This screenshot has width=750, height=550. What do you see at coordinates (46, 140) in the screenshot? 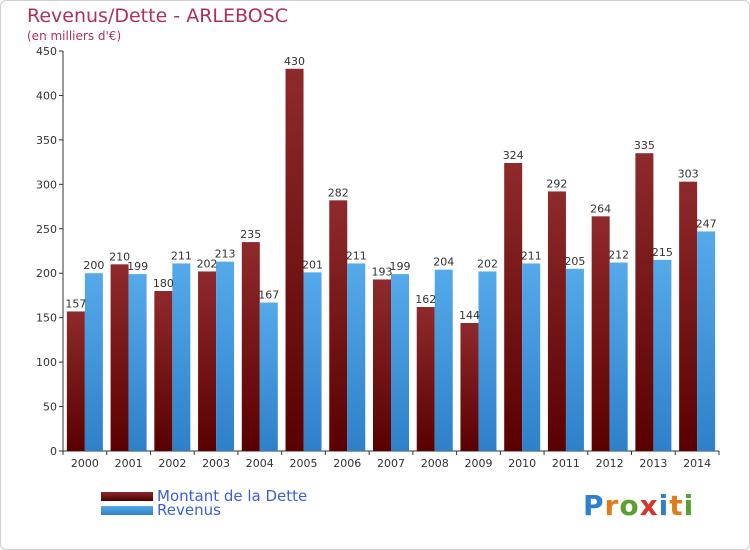
I see `y-tick-label: 350` at bounding box center [46, 140].